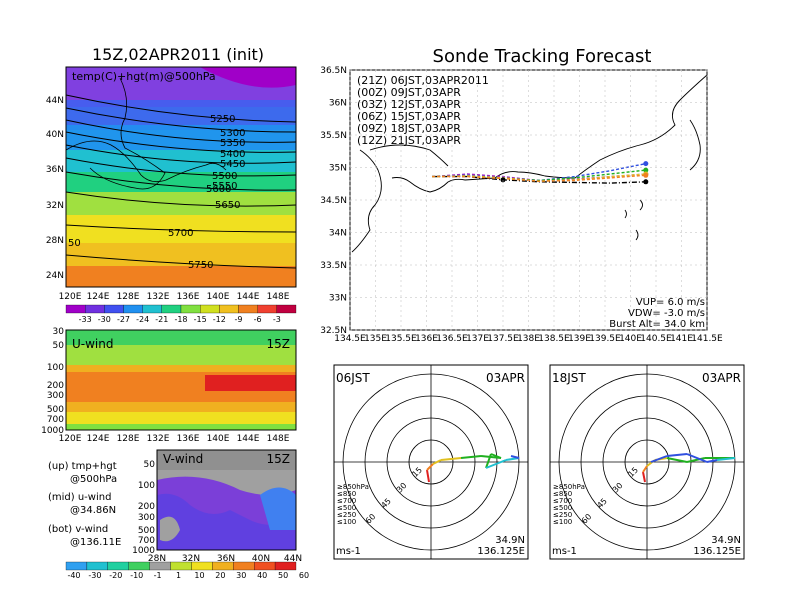  I want to click on svg-text: @500hPa, so click(93, 479).